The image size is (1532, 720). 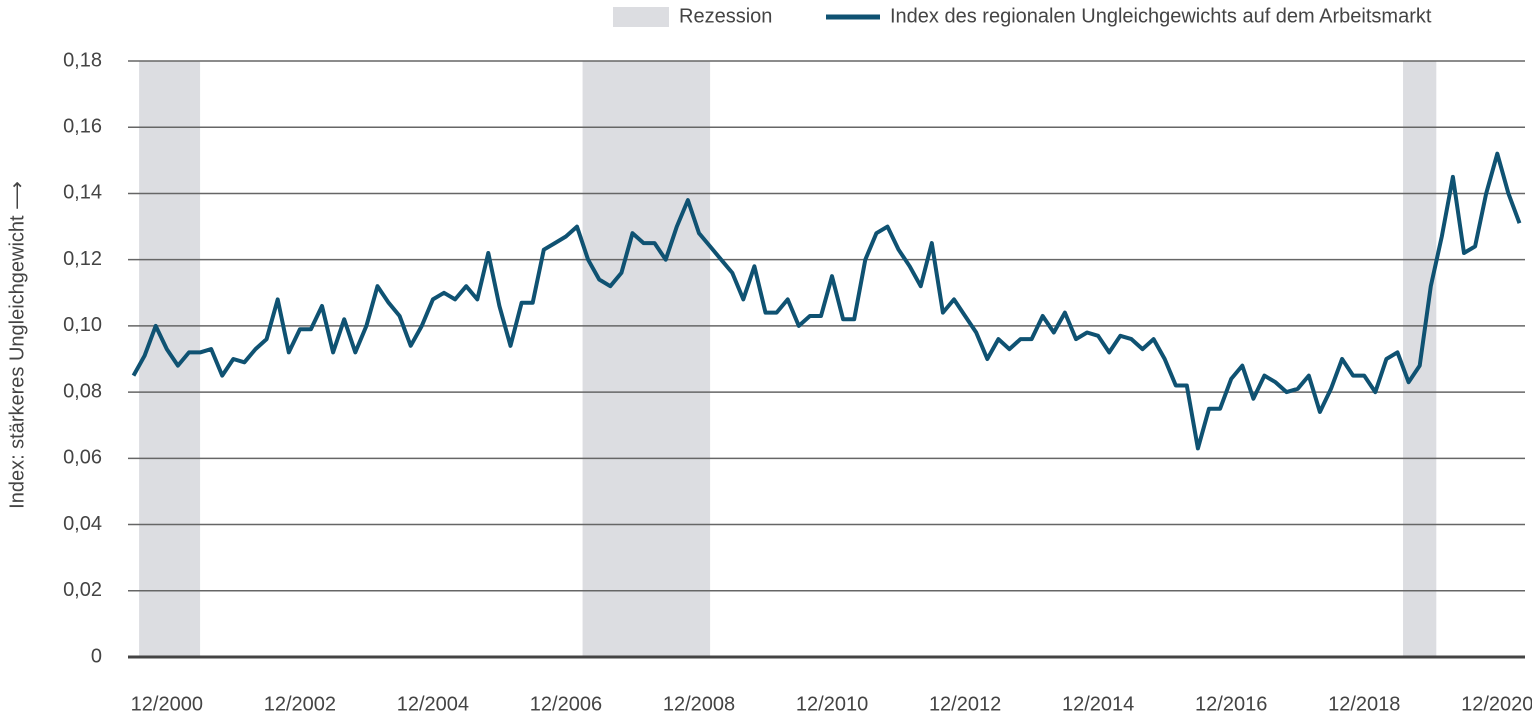 What do you see at coordinates (96, 656) in the screenshot?
I see `y-tick-label: 0` at bounding box center [96, 656].